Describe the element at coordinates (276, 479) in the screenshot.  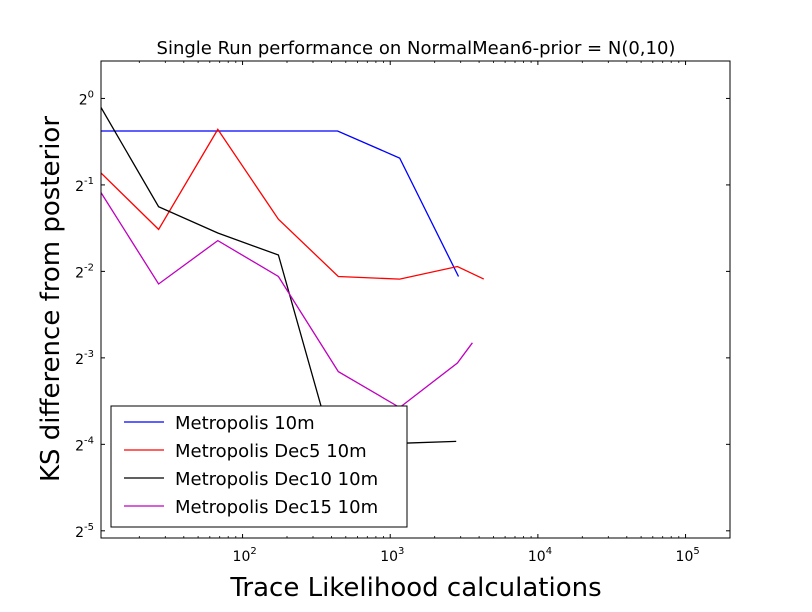
I see `legend-label-3: Metropolis Dec10 10m` at that location.